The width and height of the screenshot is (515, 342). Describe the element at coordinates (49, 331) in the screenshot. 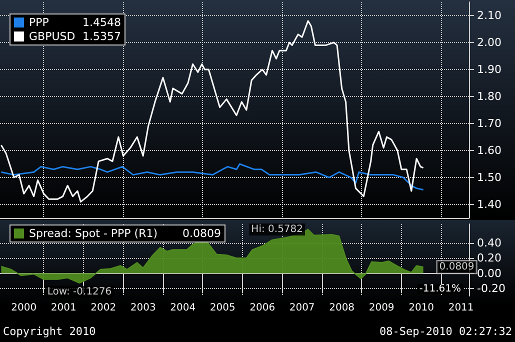

I see `text: Copyright 2010` at that location.